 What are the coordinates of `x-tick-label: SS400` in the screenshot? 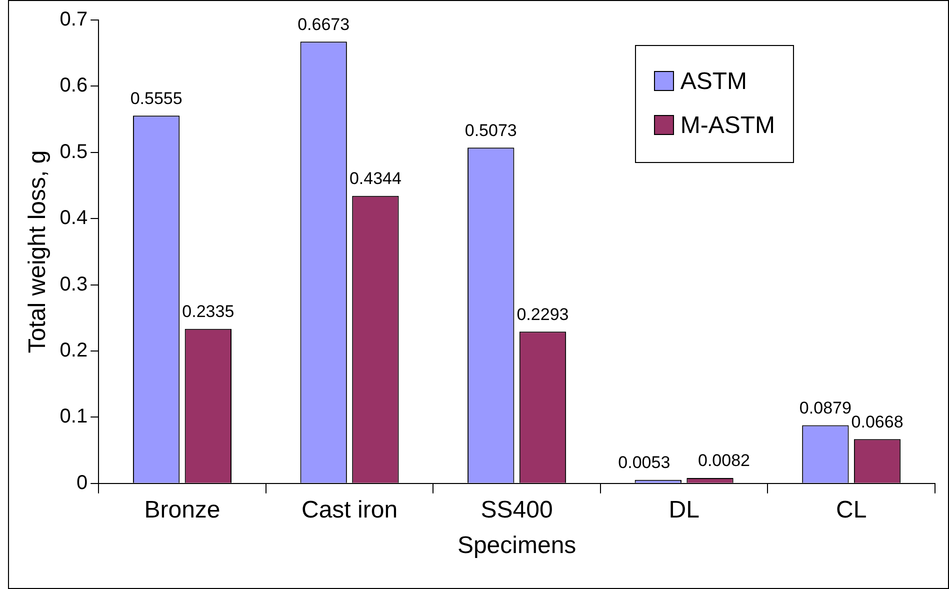 It's located at (516, 510).